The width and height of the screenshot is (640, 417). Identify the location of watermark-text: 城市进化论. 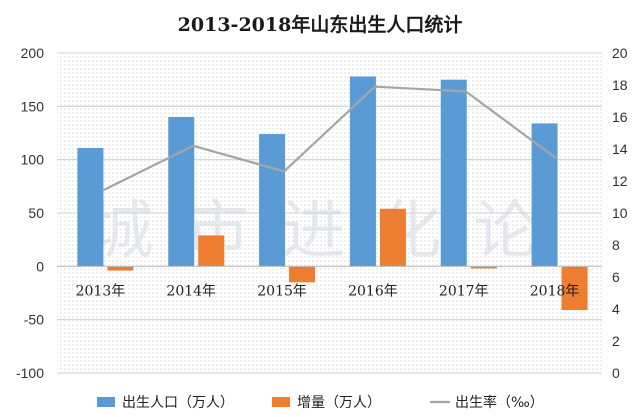
(330, 231).